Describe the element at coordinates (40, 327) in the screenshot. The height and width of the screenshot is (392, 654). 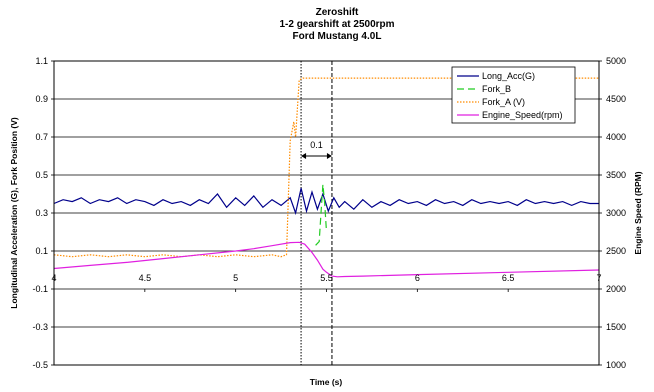
I see `y-tick-label: -0.3` at that location.